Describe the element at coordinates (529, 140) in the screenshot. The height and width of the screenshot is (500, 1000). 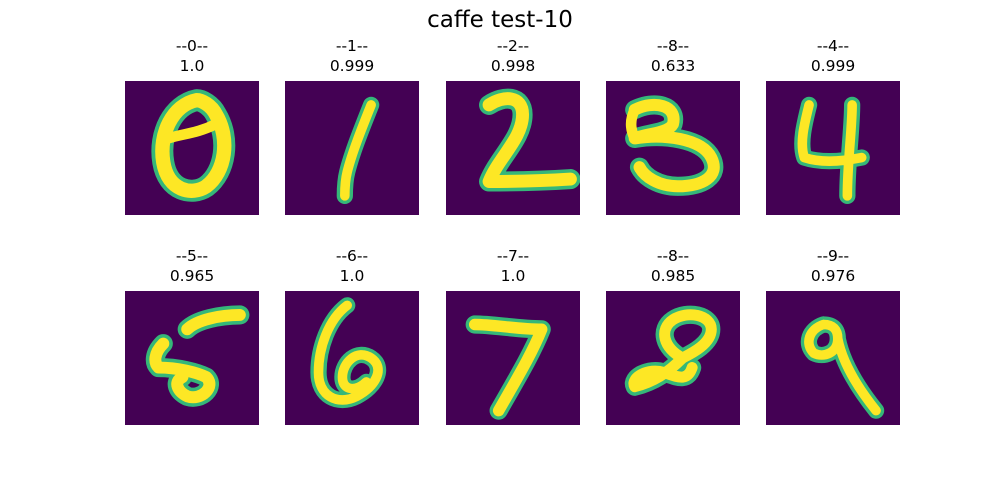
I see `digit-2-image` at that location.